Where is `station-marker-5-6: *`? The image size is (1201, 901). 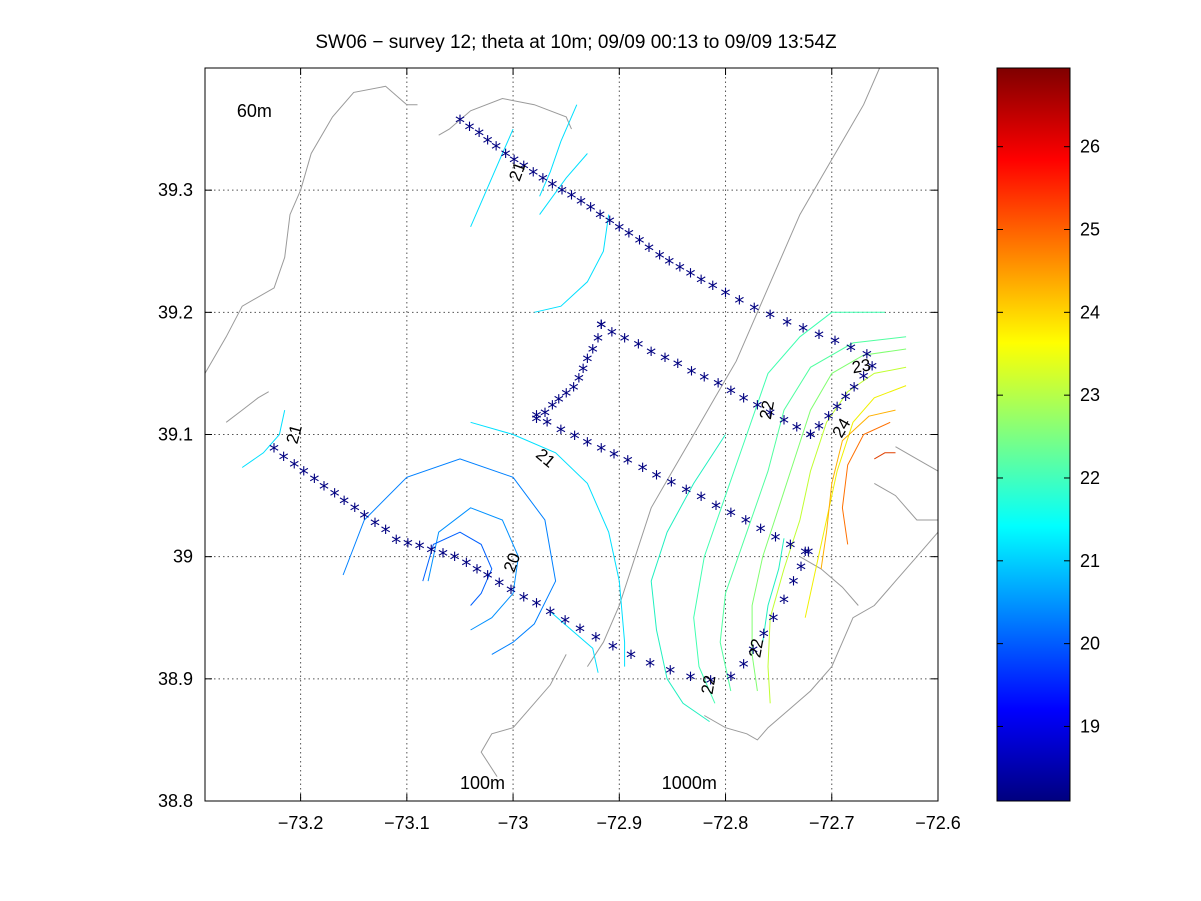 station-marker-5-6: * is located at coordinates (864, 379).